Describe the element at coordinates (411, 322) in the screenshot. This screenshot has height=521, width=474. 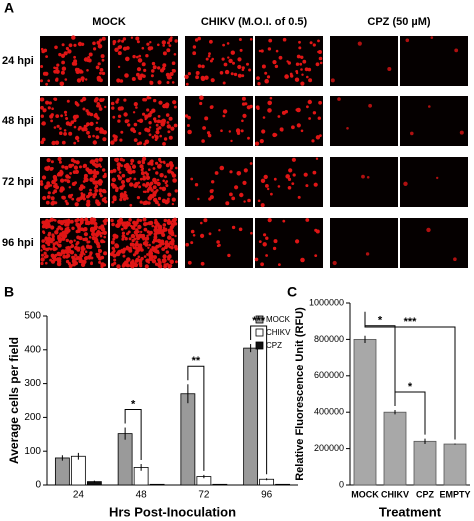
I see `significance-label: ***` at that location.